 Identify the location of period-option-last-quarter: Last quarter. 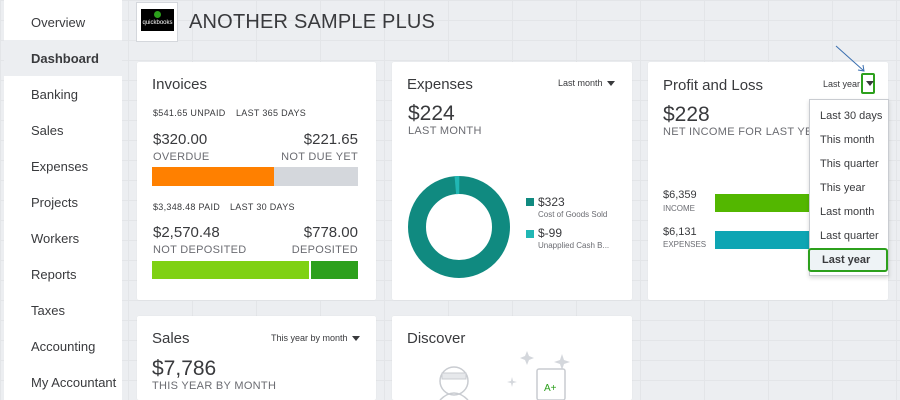
(849, 236).